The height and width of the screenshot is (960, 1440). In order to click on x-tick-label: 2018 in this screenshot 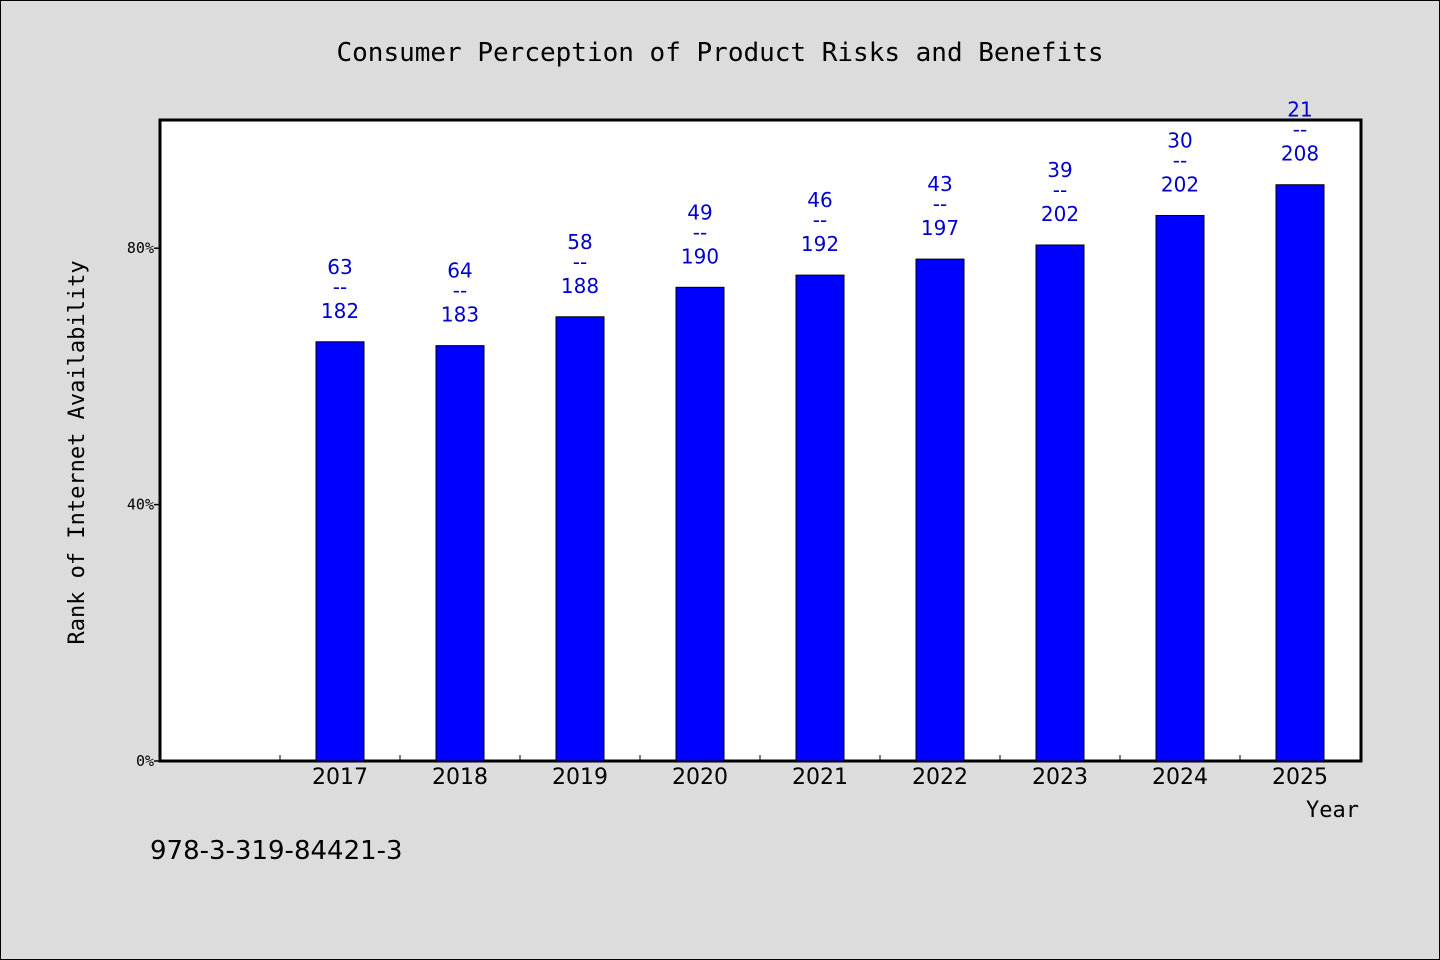, I will do `click(460, 777)`.